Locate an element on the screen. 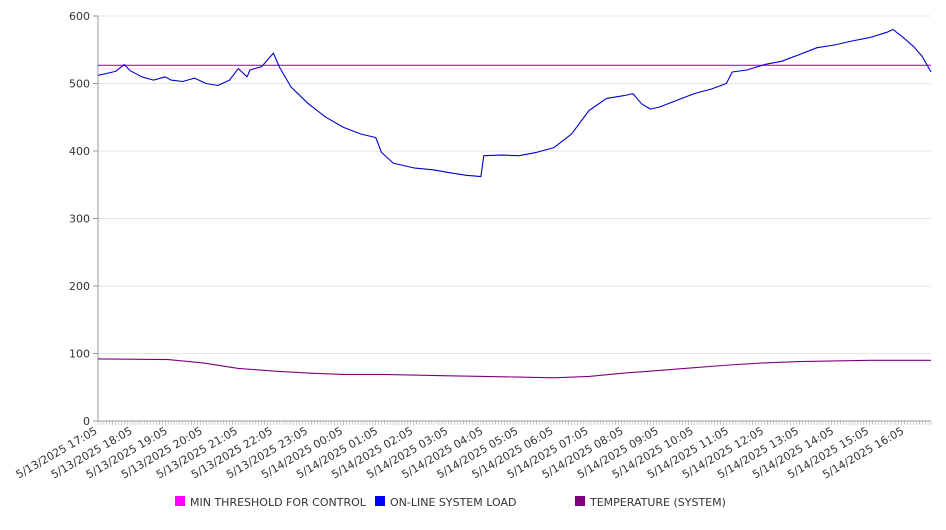  y-tick-label: 500 is located at coordinates (79, 84).